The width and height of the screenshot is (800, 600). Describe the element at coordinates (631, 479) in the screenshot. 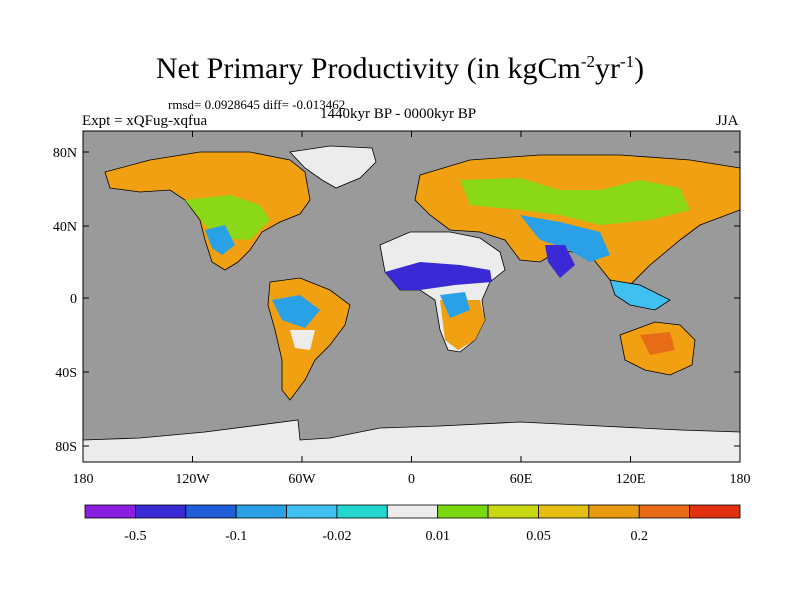

I see `lon-tick-label: 120E` at that location.